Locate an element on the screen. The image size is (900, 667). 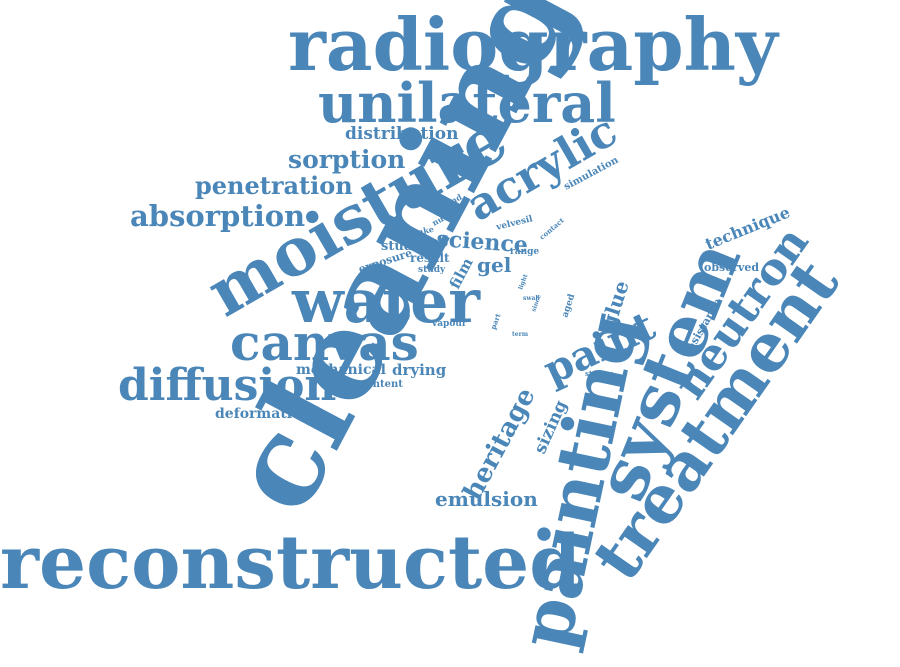
word-canvas: canvas is located at coordinates (324, 342).